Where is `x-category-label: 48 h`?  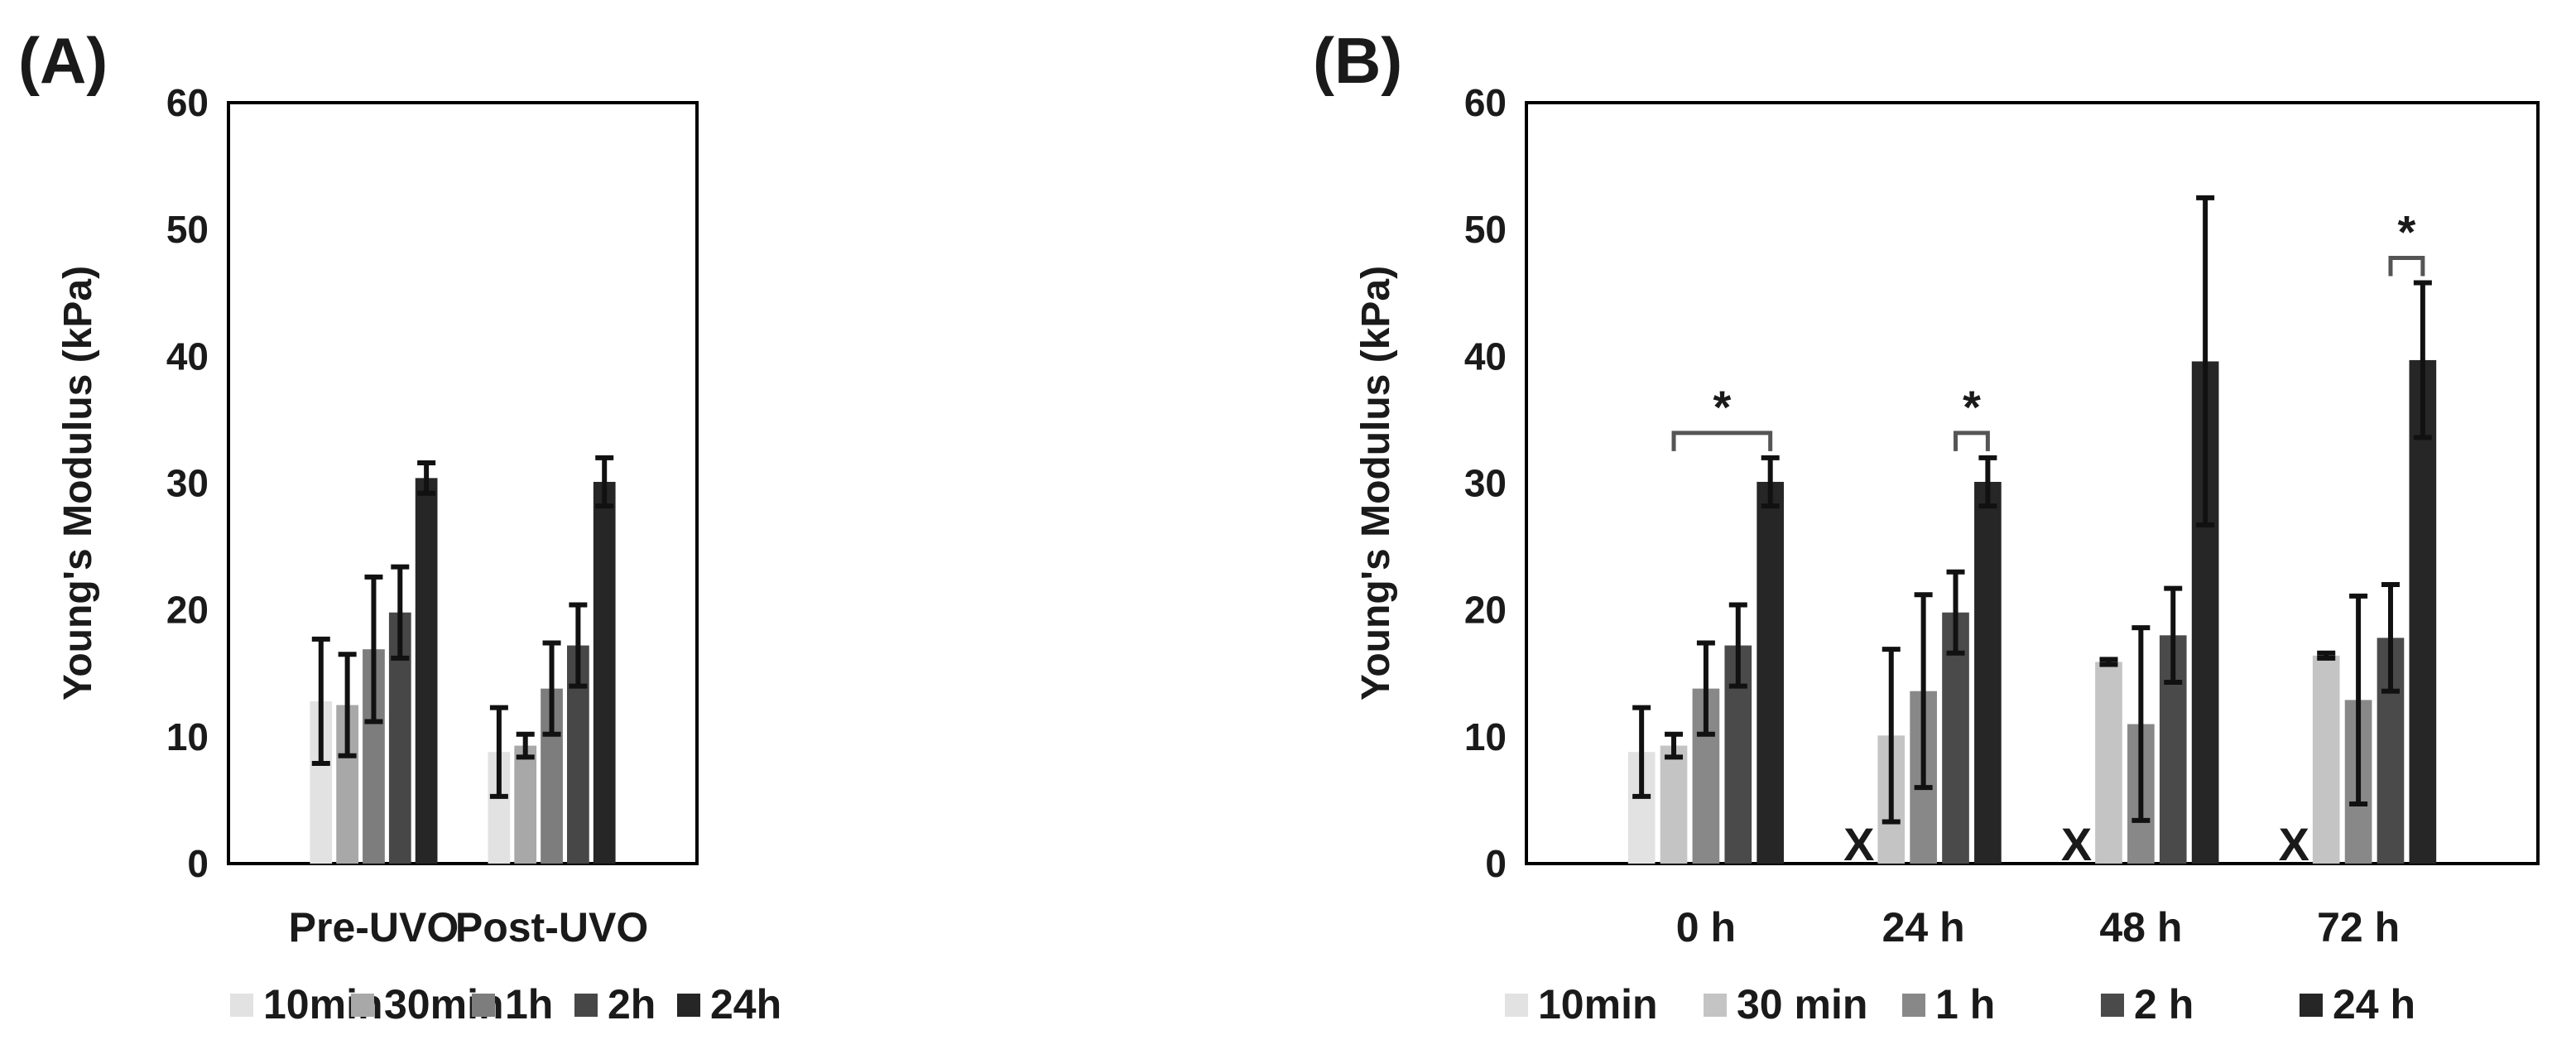 x-category-label: 48 h is located at coordinates (2140, 927).